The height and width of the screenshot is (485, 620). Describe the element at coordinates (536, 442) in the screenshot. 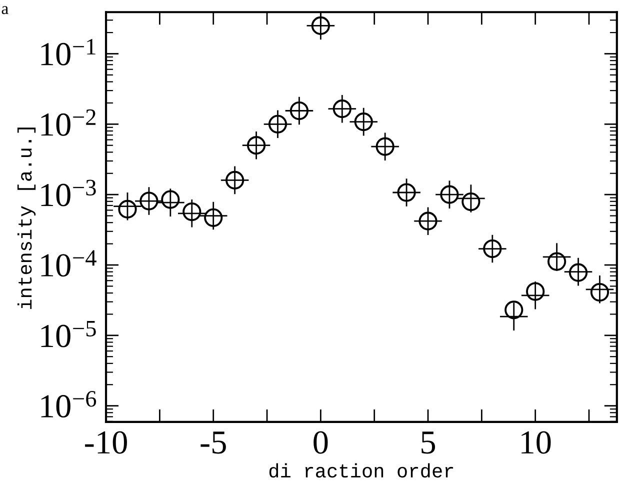

I see `x-tick-label: 10` at that location.